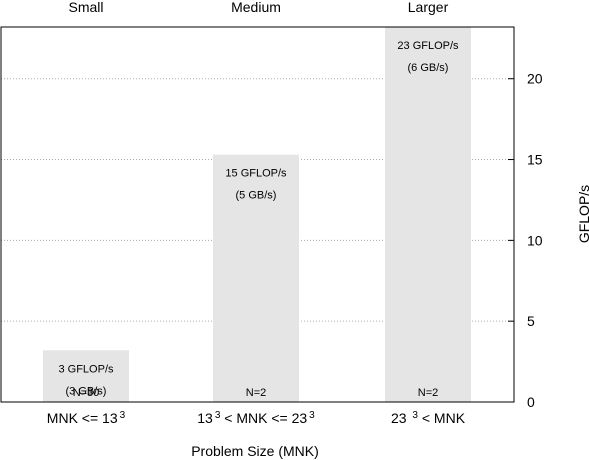 This screenshot has width=589, height=460. What do you see at coordinates (535, 79) in the screenshot?
I see `y-tick-label: 20` at bounding box center [535, 79].